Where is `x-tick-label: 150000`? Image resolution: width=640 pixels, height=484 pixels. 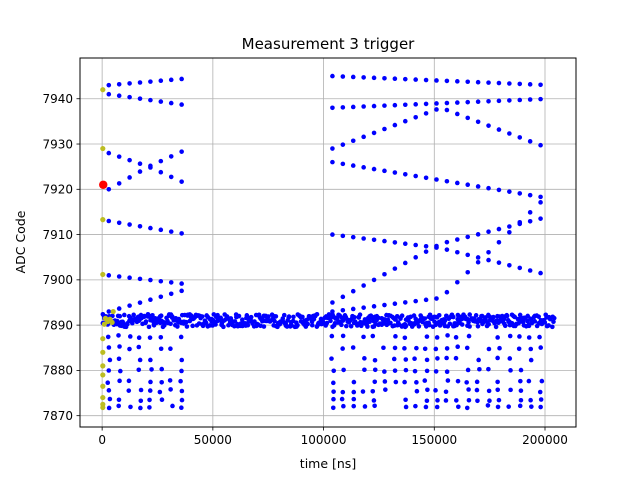
x-tick-label: 150000 is located at coordinates (434, 440).